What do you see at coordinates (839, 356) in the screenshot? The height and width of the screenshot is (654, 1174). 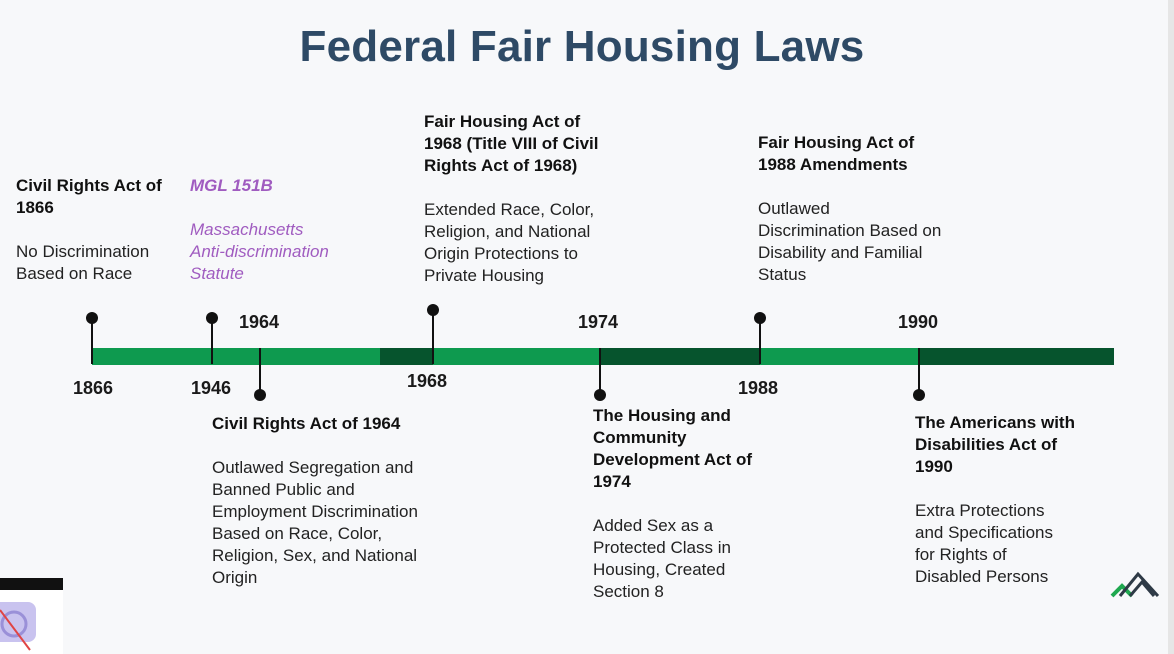 I see `timeline-segment-1988-1990` at bounding box center [839, 356].